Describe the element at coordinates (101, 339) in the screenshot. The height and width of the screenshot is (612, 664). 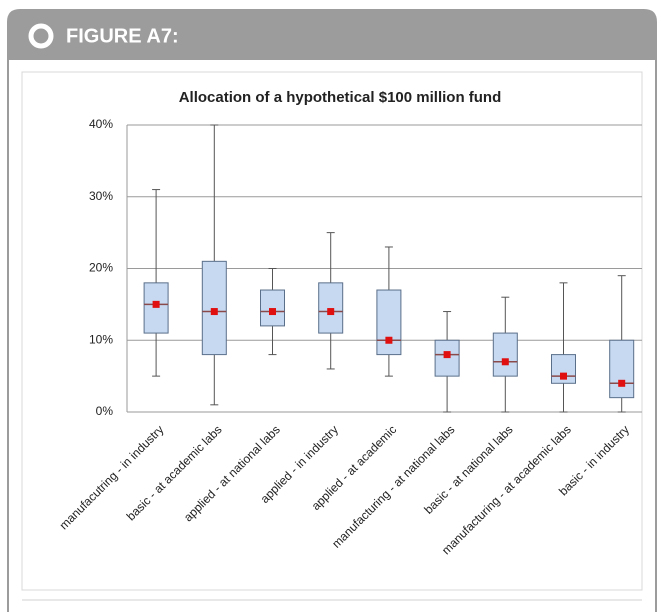
I see `y-tick-label: 10%` at that location.